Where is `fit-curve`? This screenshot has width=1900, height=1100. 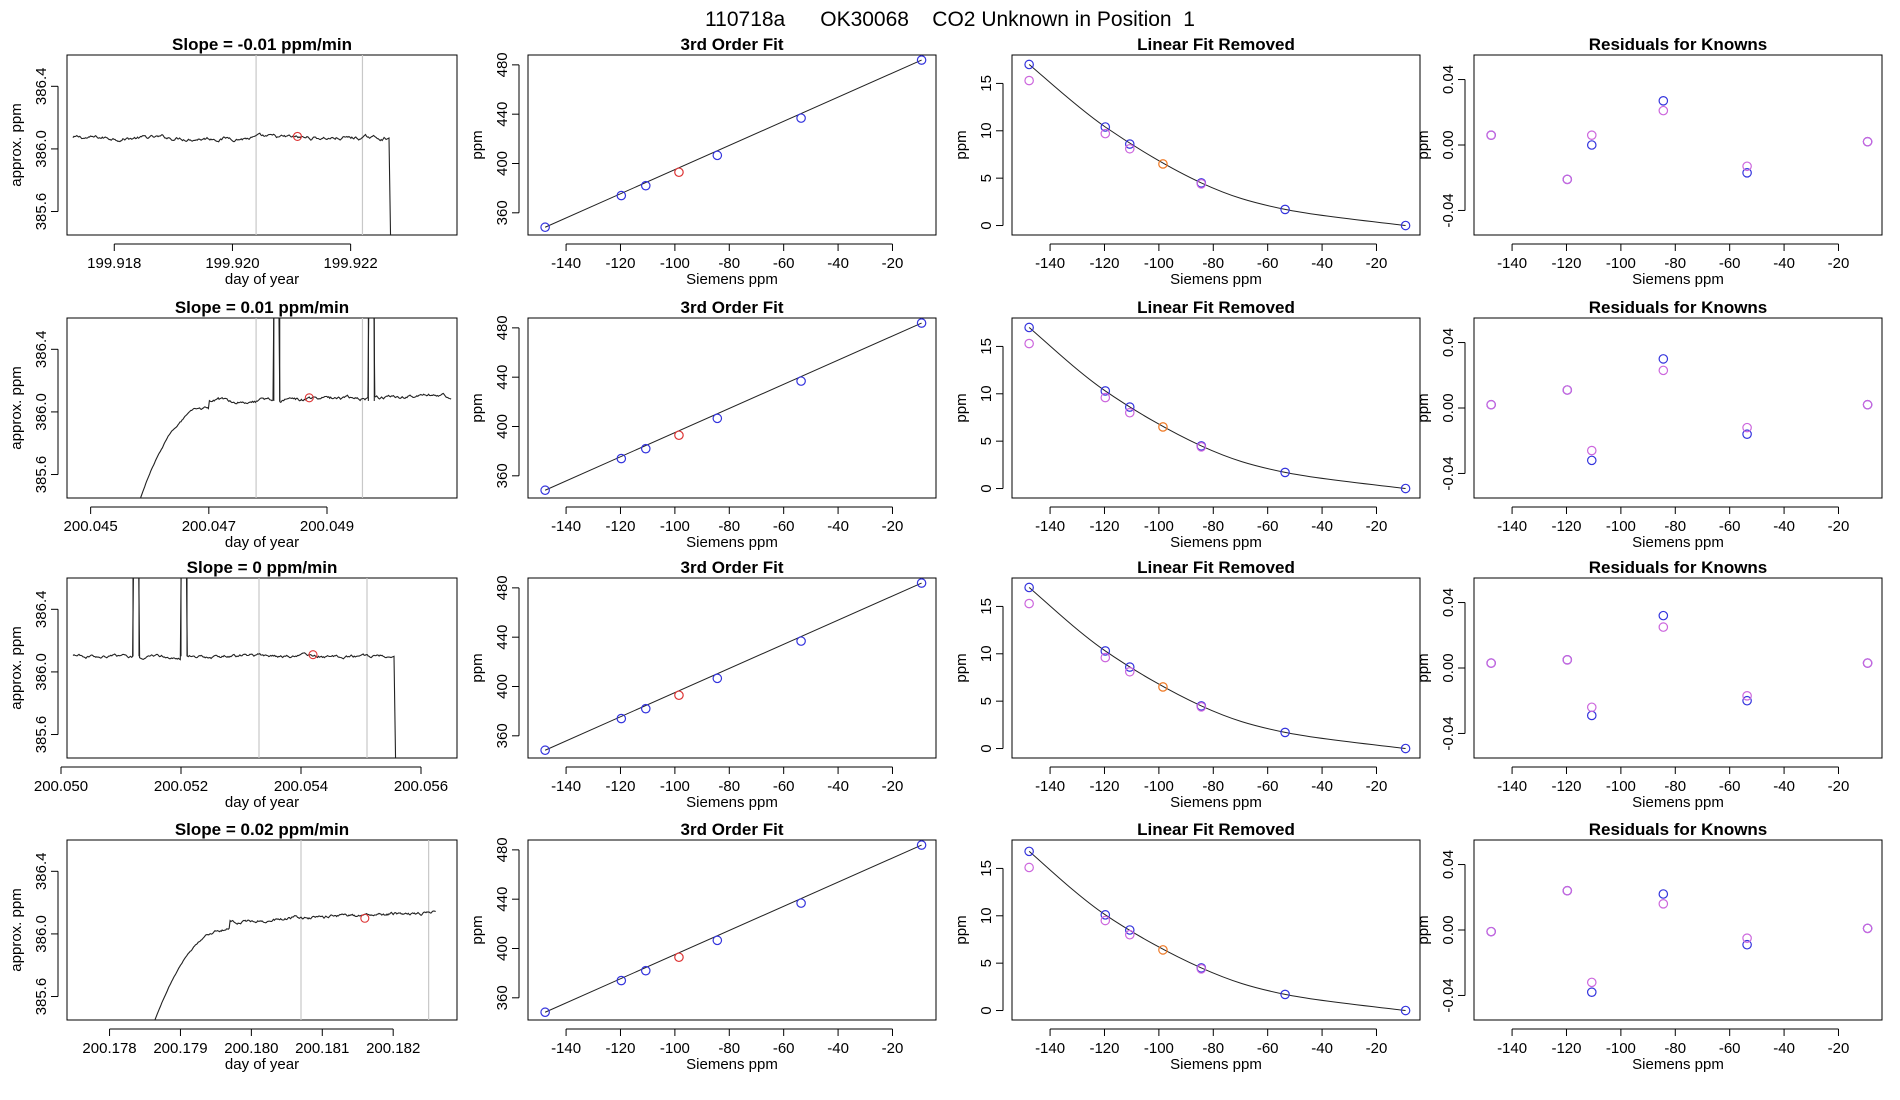
fit-curve is located at coordinates (733, 406).